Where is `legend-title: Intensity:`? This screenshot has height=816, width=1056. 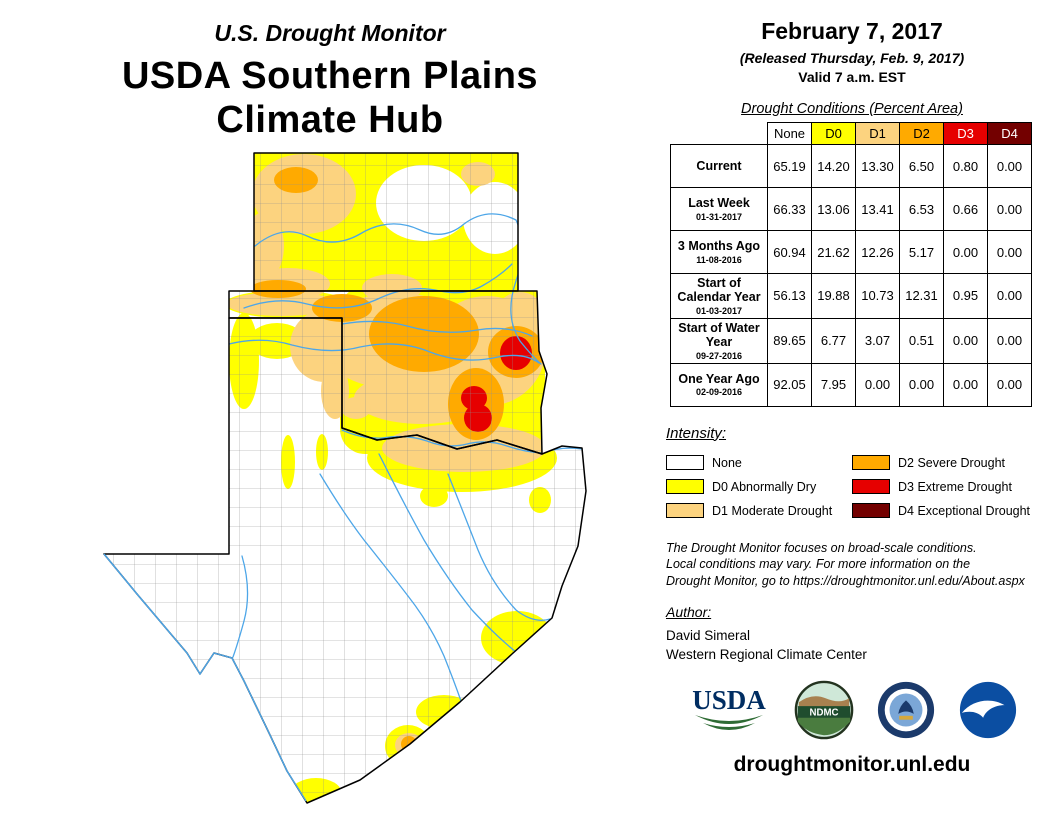 legend-title: Intensity: is located at coordinates (696, 433).